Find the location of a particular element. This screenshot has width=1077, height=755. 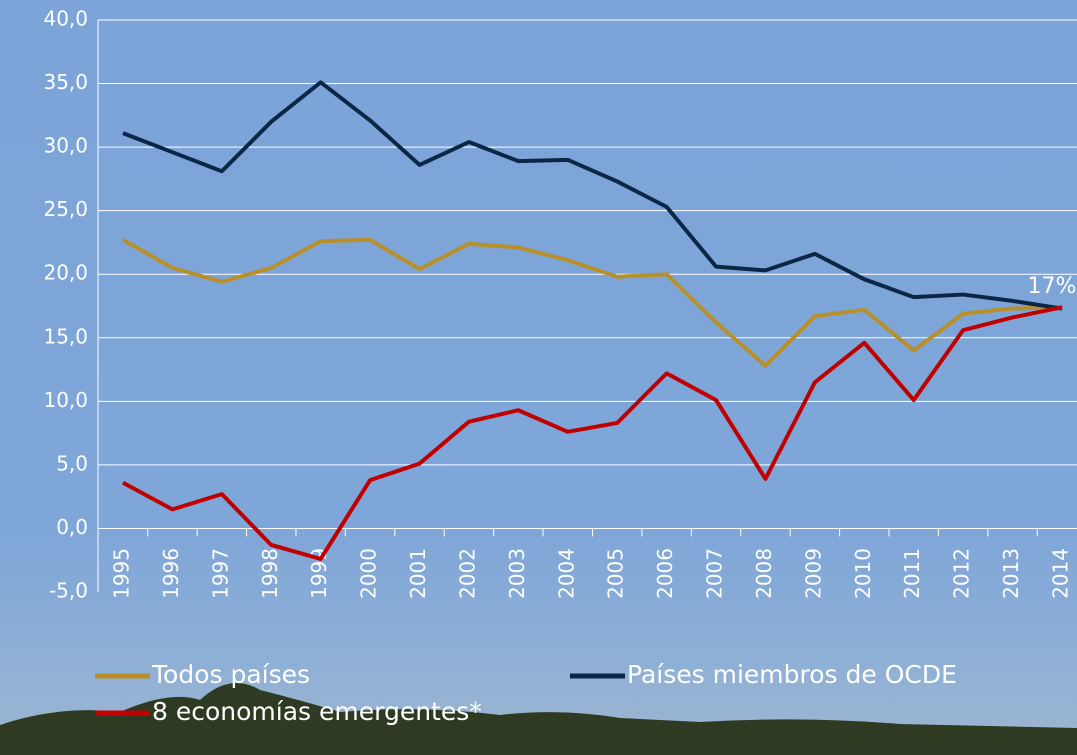

annotation: 17% is located at coordinates (1052, 286).